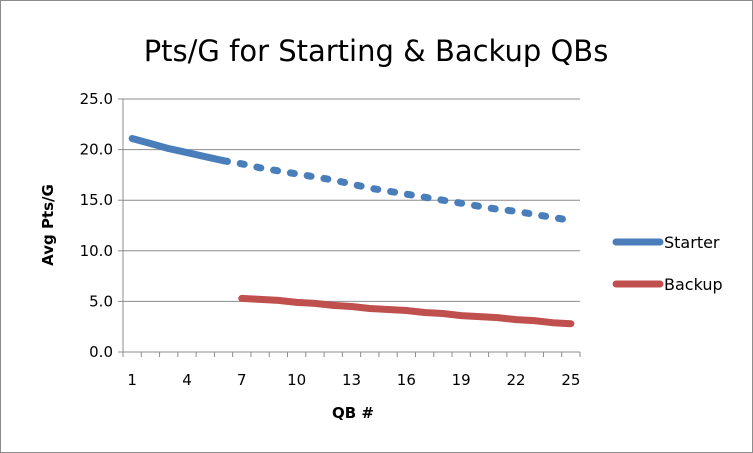 Image resolution: width=753 pixels, height=453 pixels. I want to click on y-tick-label: 0.0, so click(101, 352).